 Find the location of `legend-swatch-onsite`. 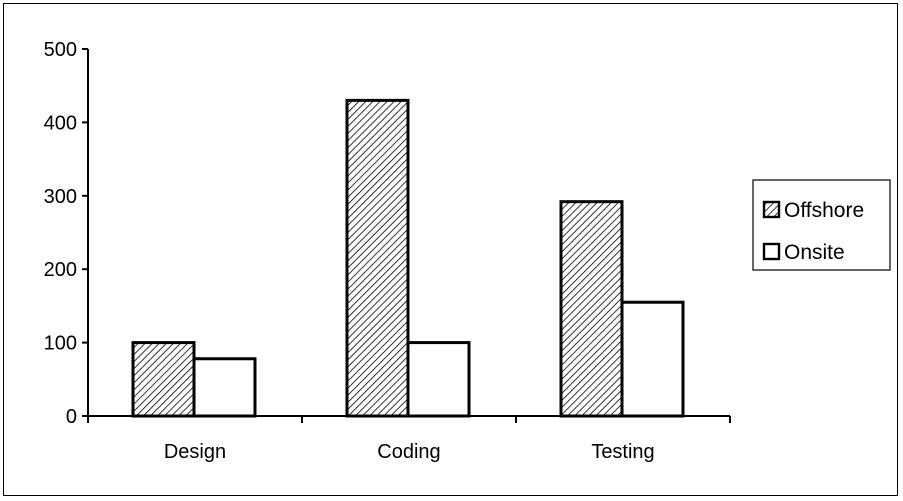

legend-swatch-onsite is located at coordinates (771, 251).